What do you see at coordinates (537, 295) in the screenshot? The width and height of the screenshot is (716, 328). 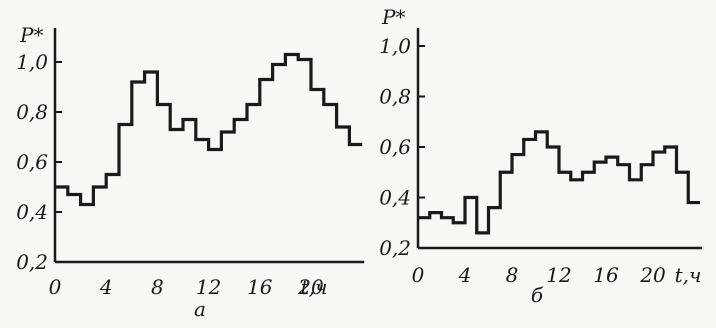 I see `panel-label-b: б` at bounding box center [537, 295].